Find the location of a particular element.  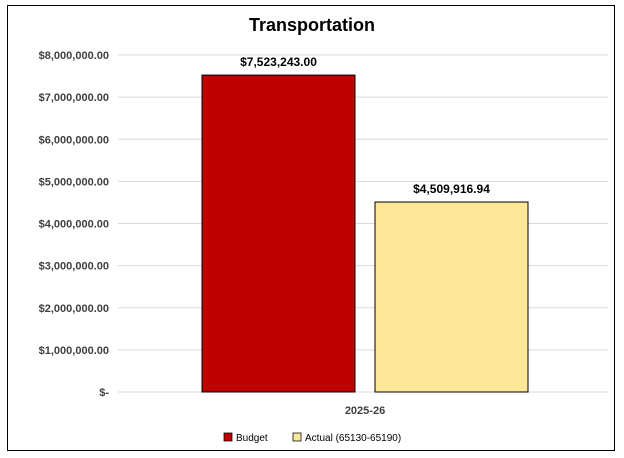

x-category-label: 2025-26 is located at coordinates (365, 411).